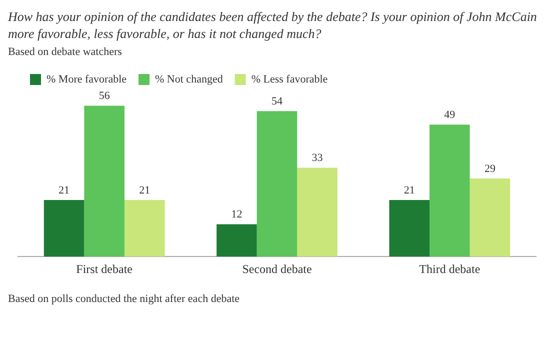 The width and height of the screenshot is (554, 345). Describe the element at coordinates (490, 168) in the screenshot. I see `data-label: 29` at that location.